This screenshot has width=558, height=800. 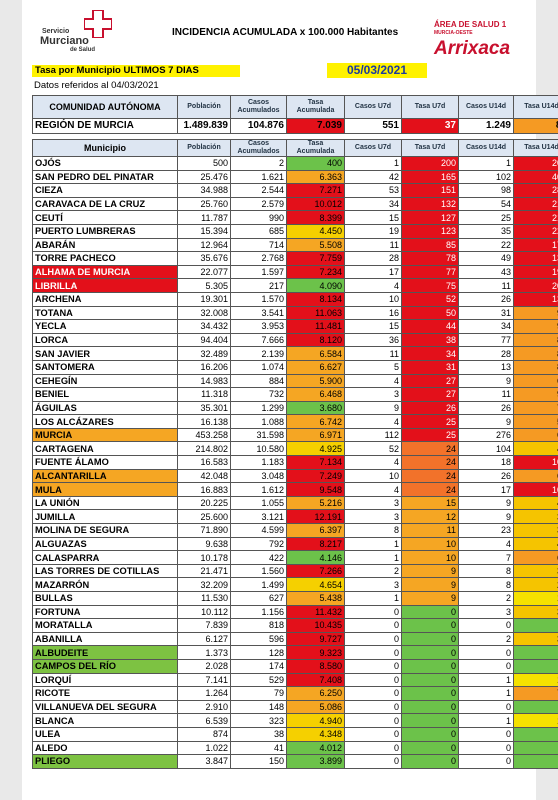 What do you see at coordinates (105, 761) in the screenshot?
I see `cell: PLIEGO` at bounding box center [105, 761].